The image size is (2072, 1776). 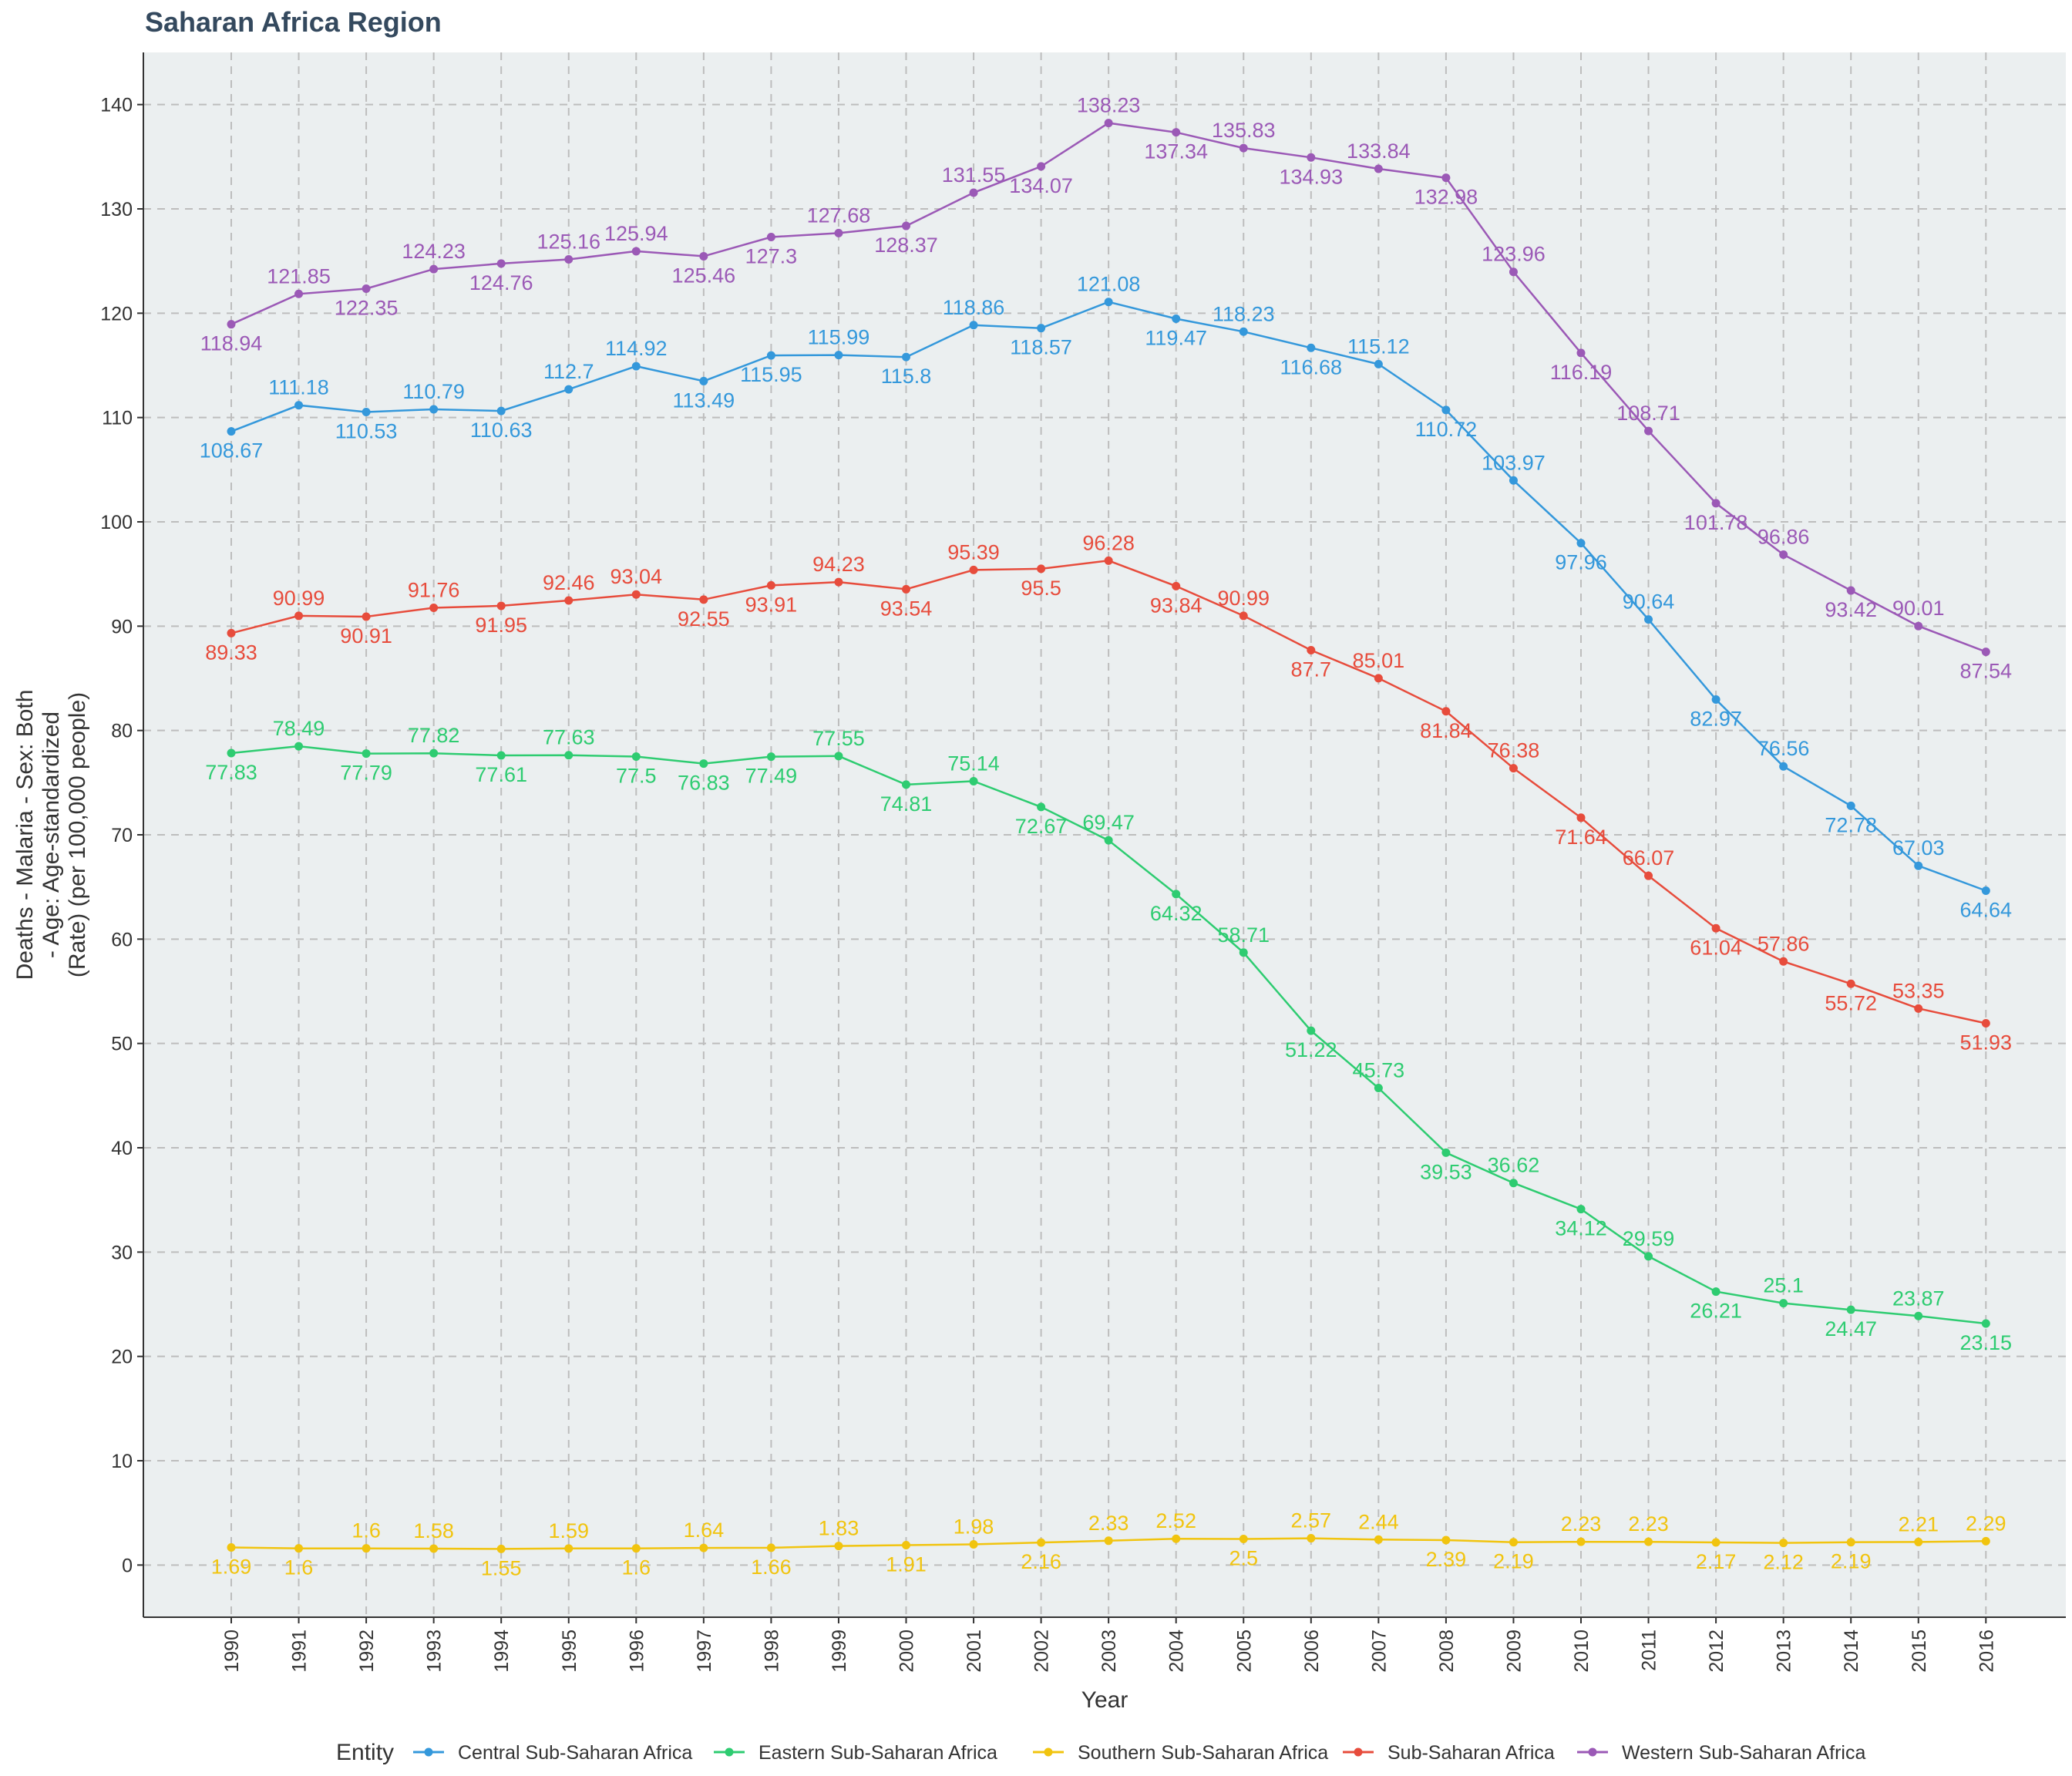 What do you see at coordinates (906, 246) in the screenshot?
I see `data-label: 128.37` at bounding box center [906, 246].